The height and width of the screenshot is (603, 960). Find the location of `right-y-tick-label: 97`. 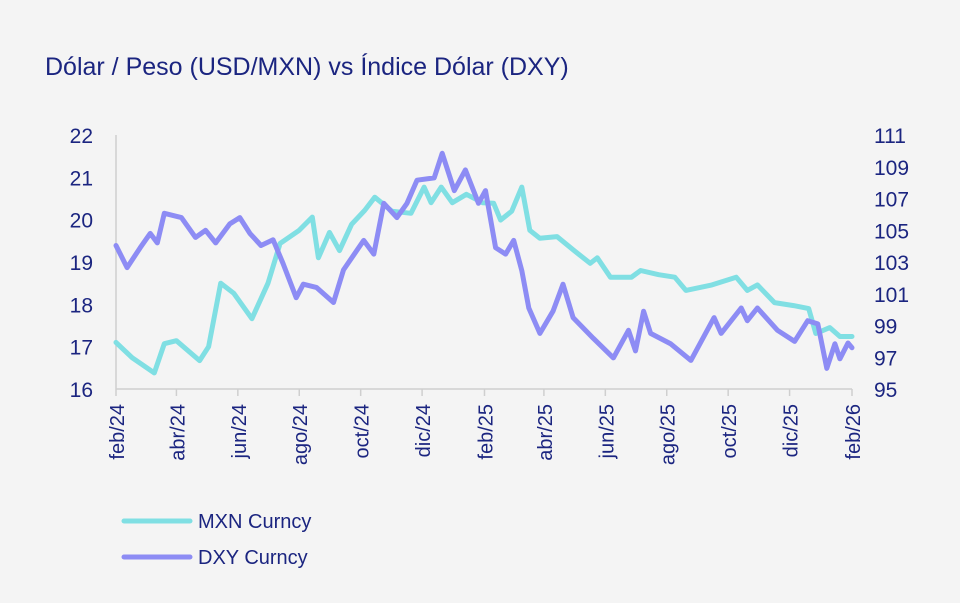

right-y-tick-label: 97 is located at coordinates (885, 358).